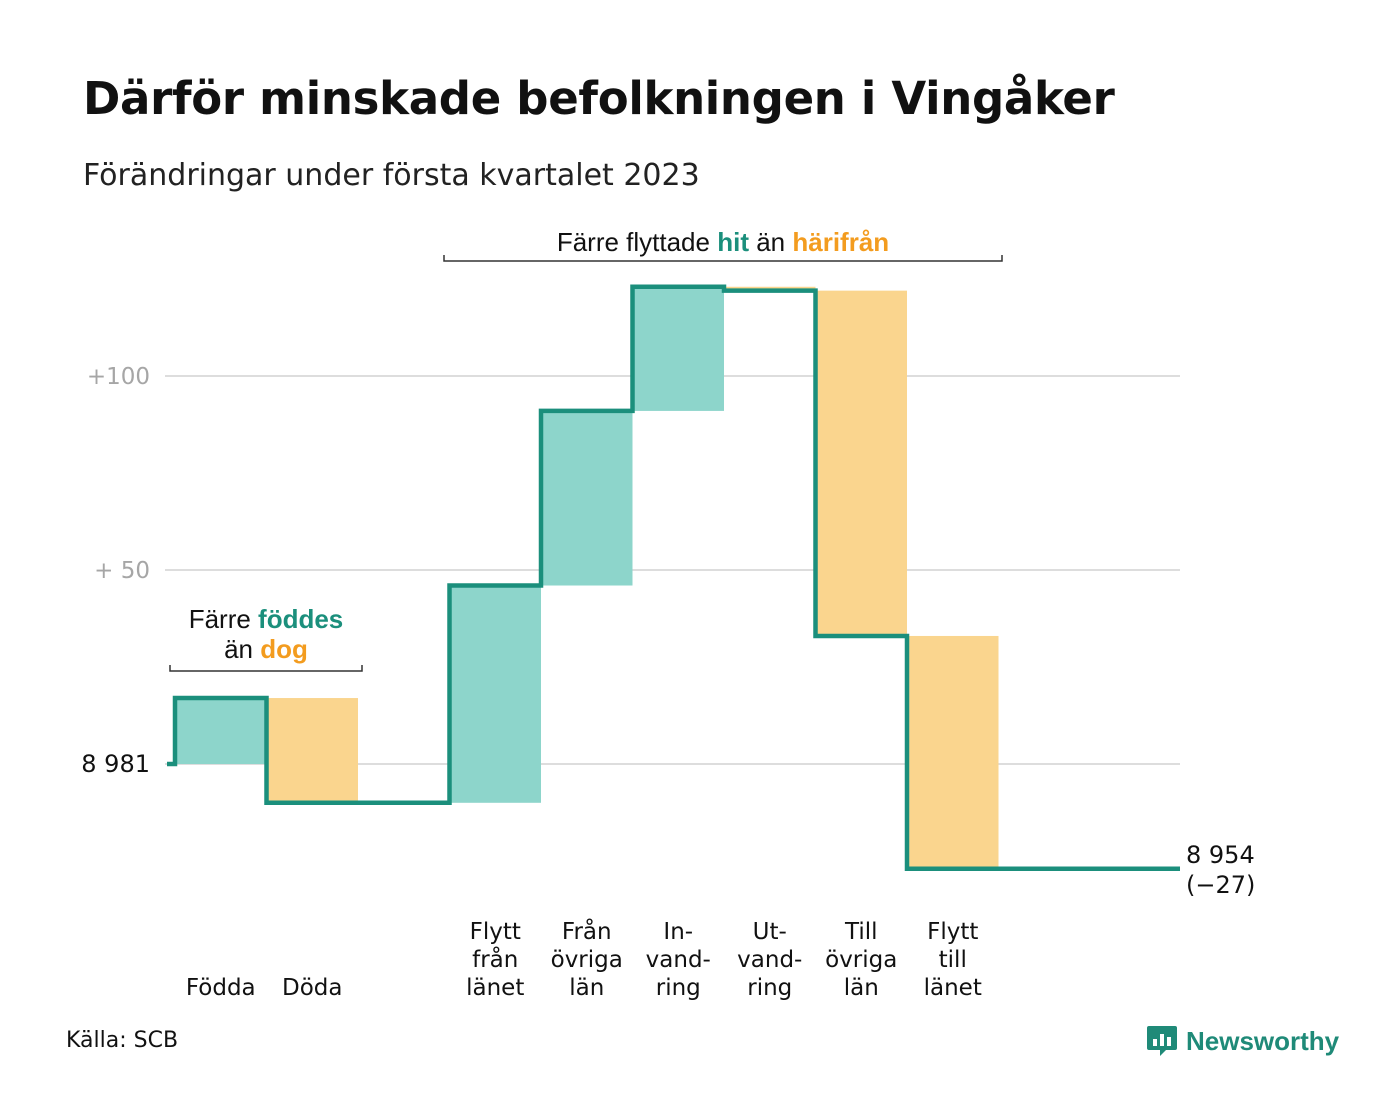 The image size is (1400, 1120). Describe the element at coordinates (861, 932) in the screenshot. I see `category-label: Till` at that location.